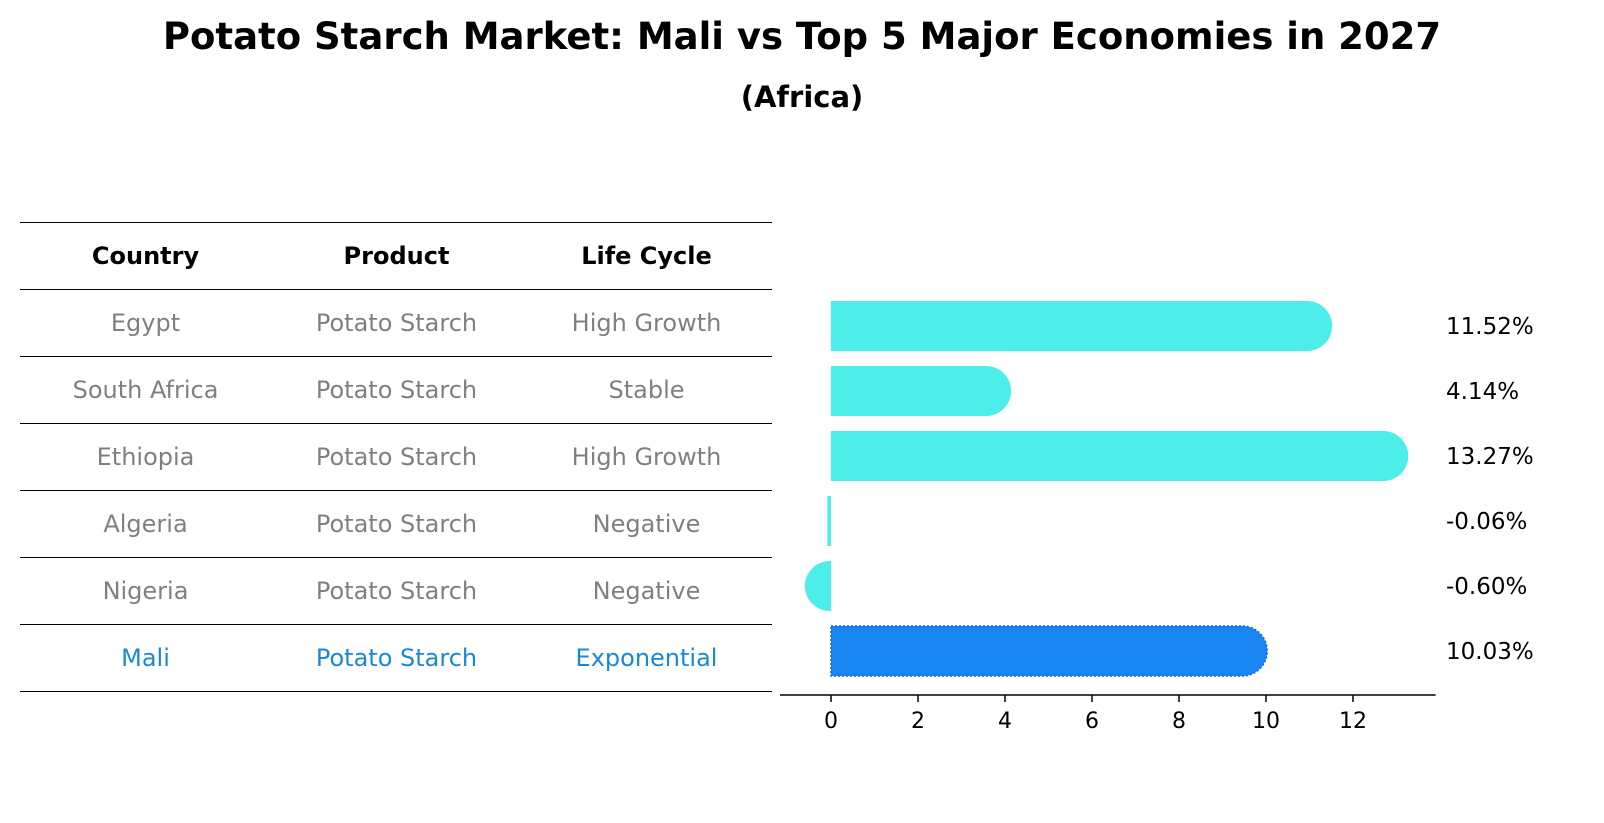  I want to click on x-tick-label: 10, so click(1266, 721).